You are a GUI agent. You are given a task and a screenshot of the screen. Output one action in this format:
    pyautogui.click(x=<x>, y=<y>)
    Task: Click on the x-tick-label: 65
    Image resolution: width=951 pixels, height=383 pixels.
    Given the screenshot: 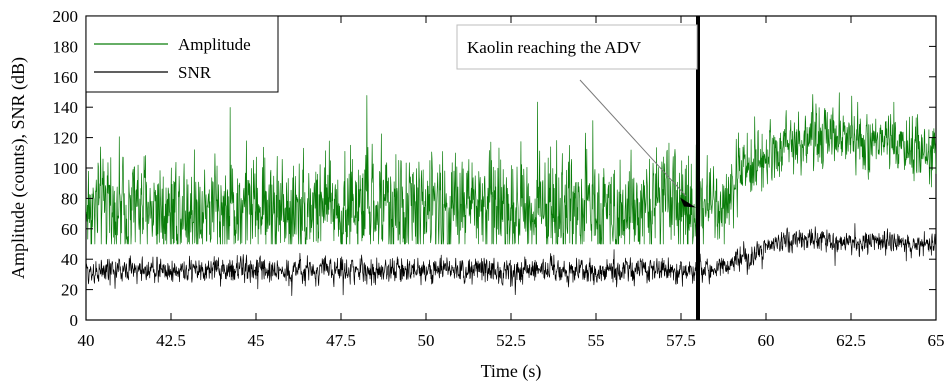 What is the action you would take?
    pyautogui.click(x=936, y=340)
    